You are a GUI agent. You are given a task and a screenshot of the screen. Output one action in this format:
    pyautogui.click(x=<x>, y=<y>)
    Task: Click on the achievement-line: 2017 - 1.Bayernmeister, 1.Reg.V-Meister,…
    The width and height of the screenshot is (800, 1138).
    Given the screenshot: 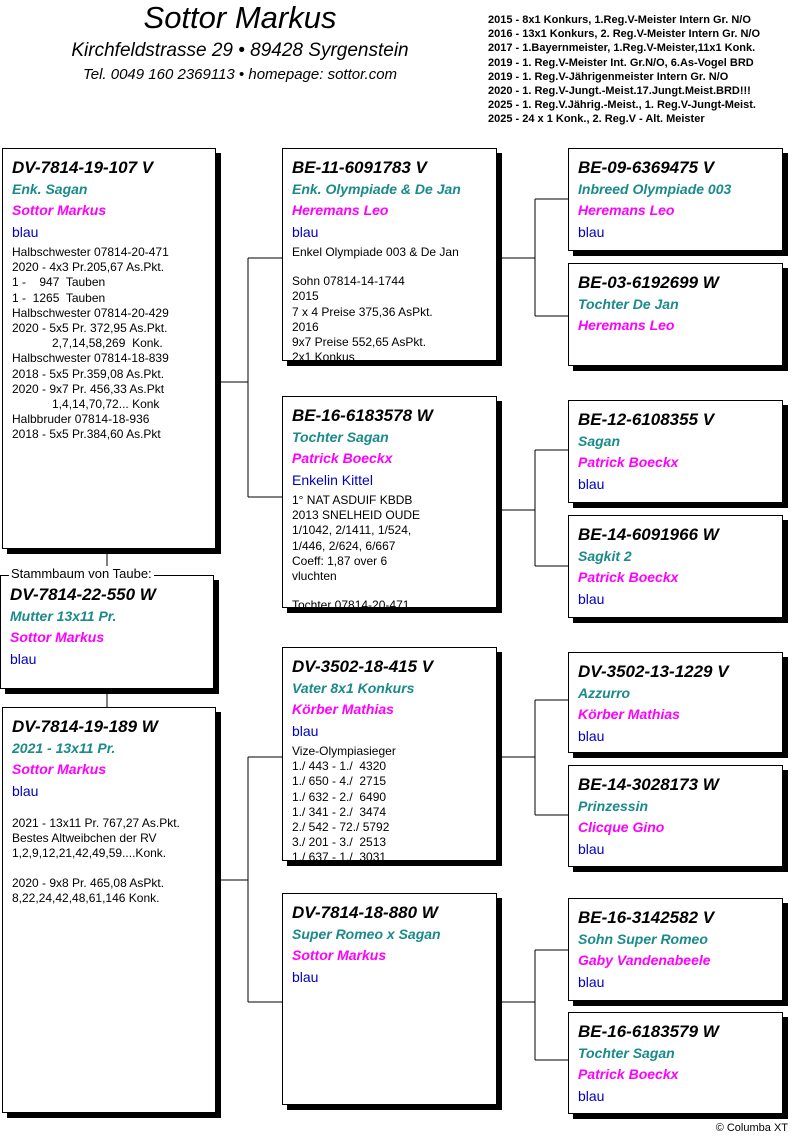 What is the action you would take?
    pyautogui.click(x=622, y=48)
    